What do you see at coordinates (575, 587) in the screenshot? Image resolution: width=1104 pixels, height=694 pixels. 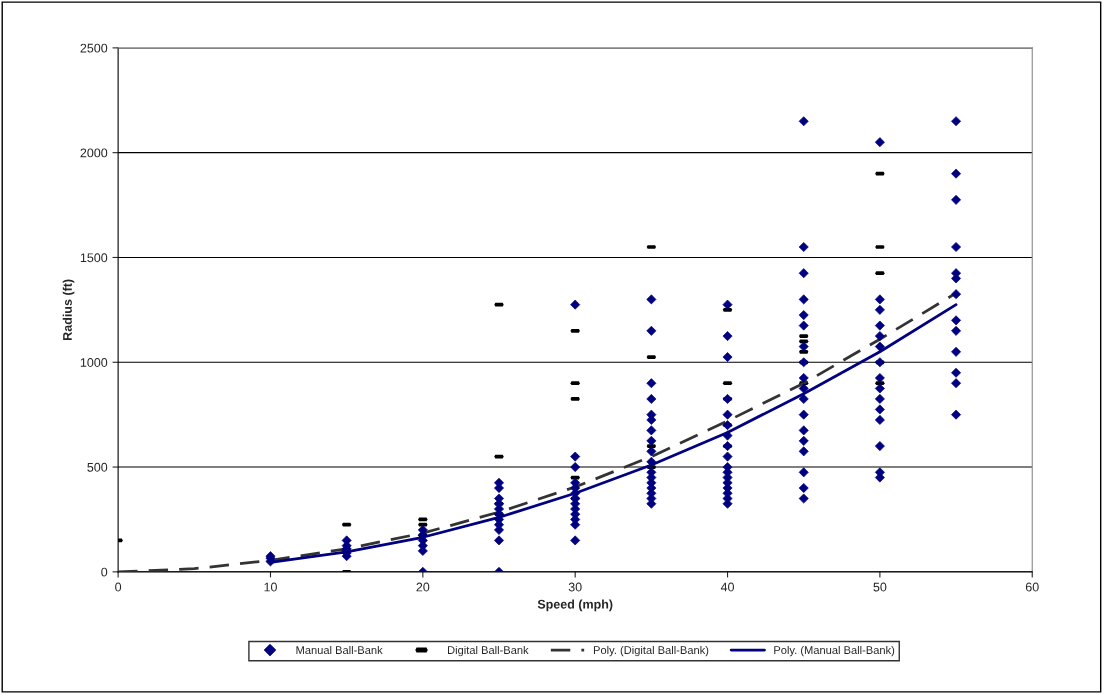 I see `x-tick-label: 30` at bounding box center [575, 587].